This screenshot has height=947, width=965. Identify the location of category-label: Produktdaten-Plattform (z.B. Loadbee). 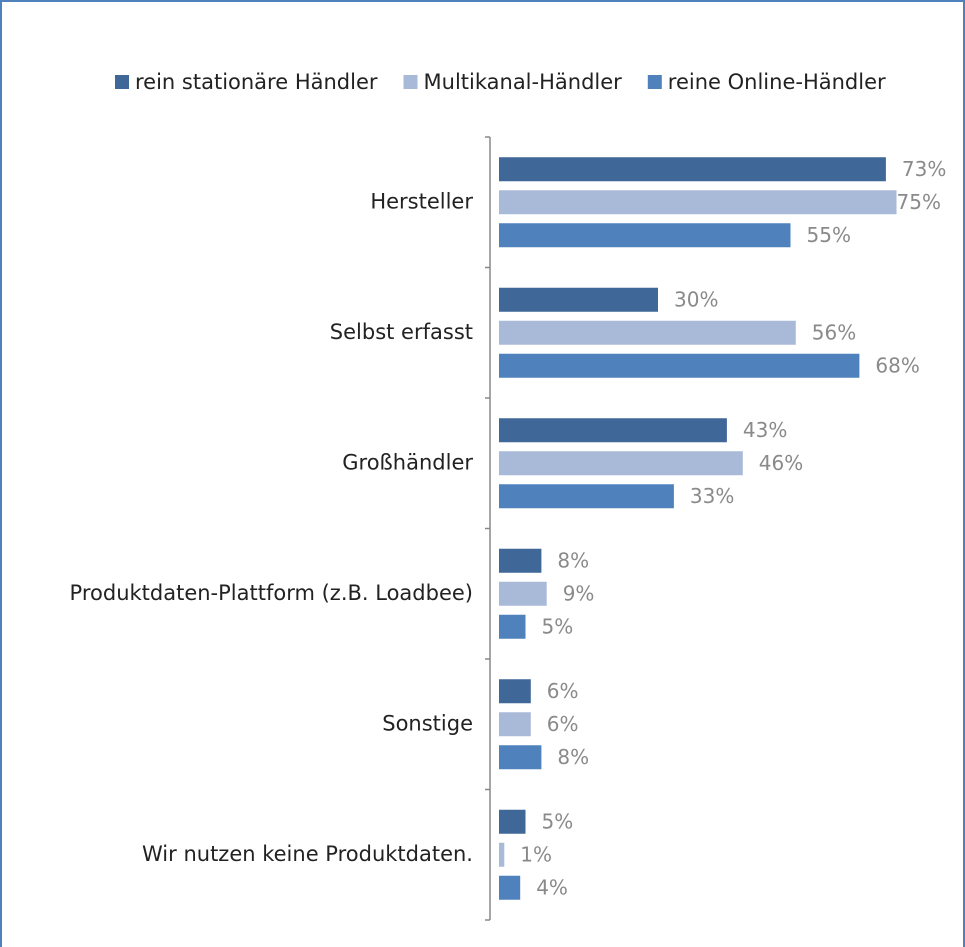
(271, 593).